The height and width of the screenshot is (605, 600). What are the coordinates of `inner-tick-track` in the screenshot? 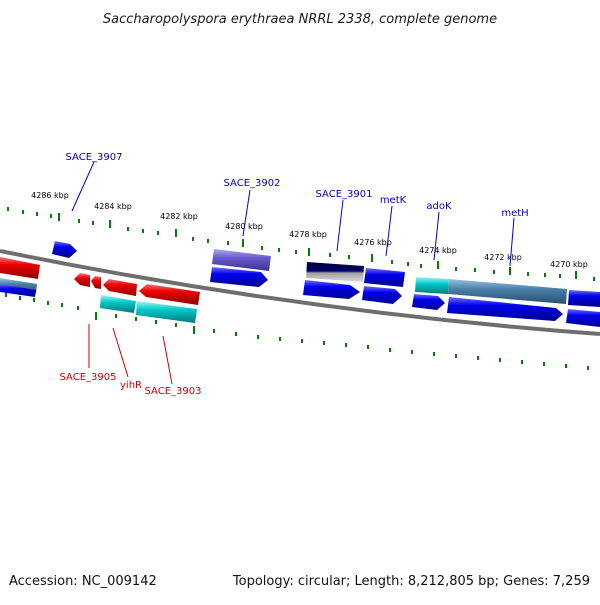 It's located at (297, 331).